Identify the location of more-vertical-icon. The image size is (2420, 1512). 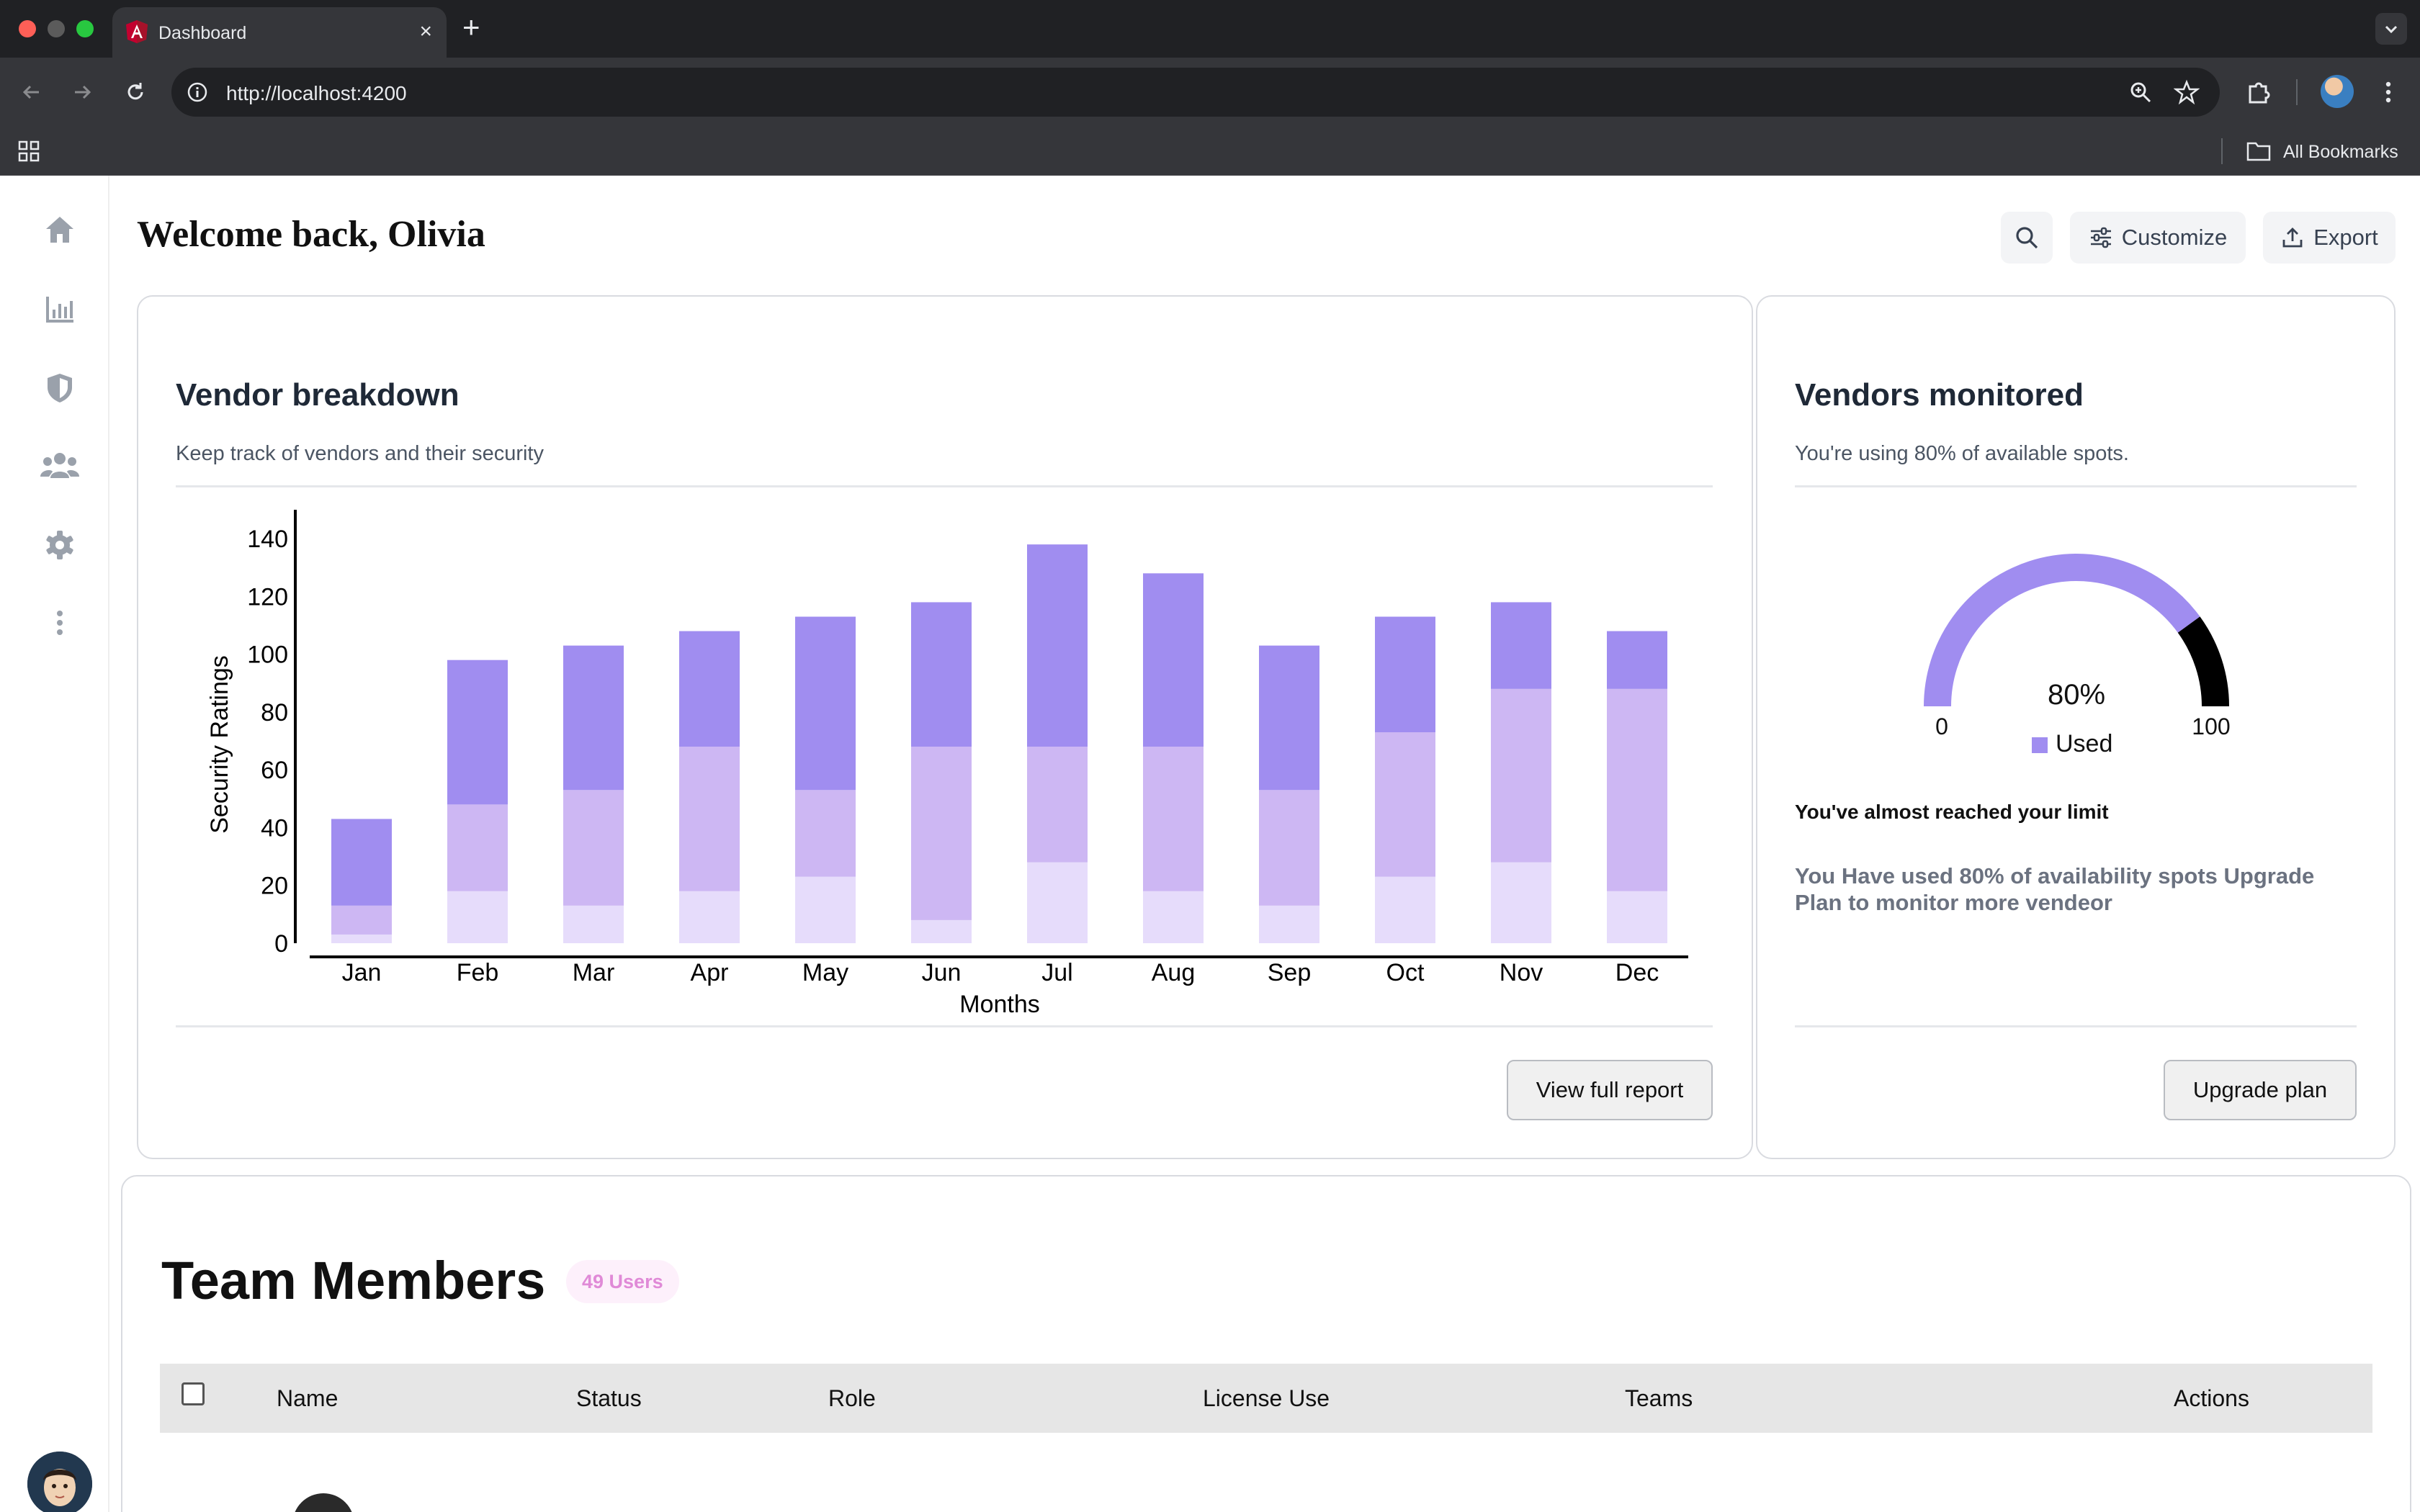
(60, 623).